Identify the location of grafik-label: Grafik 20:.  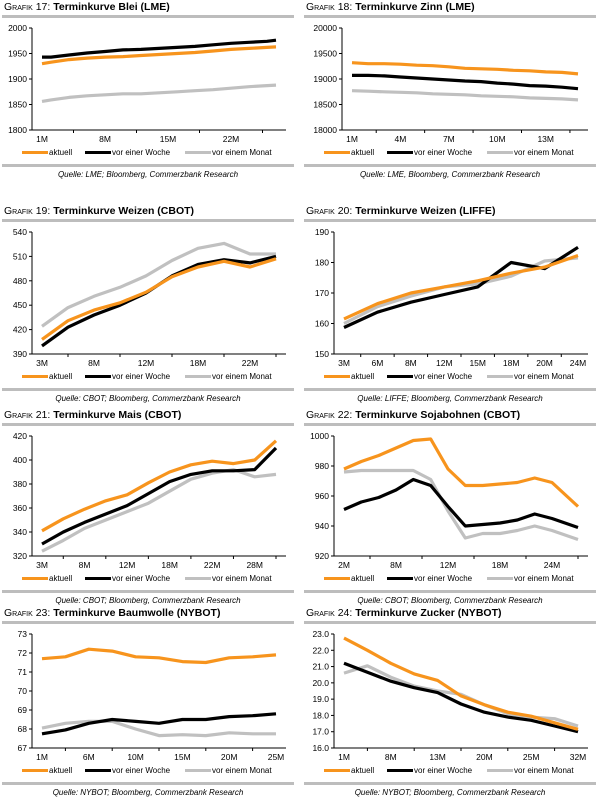
(329, 211).